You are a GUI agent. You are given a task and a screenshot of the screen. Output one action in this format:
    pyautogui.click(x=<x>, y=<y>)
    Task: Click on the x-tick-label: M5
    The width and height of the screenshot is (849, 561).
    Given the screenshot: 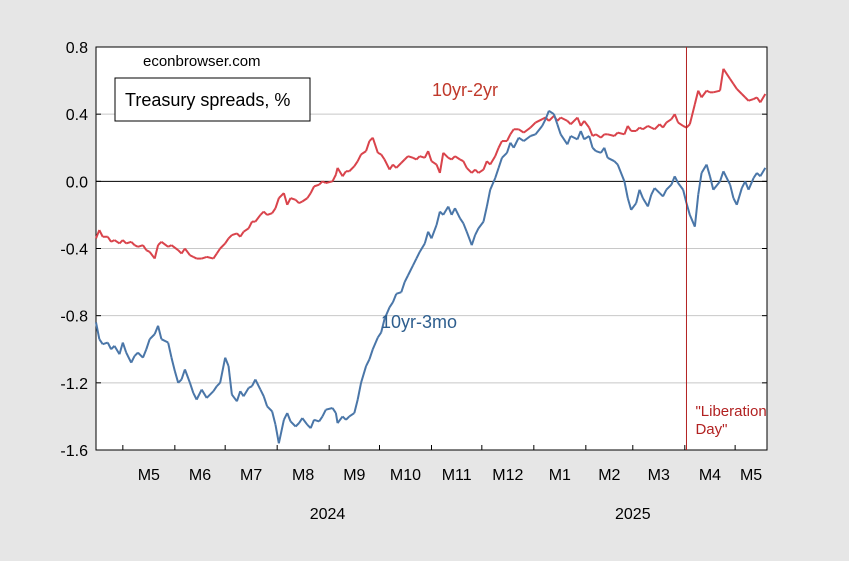 What is the action you would take?
    pyautogui.click(x=751, y=475)
    